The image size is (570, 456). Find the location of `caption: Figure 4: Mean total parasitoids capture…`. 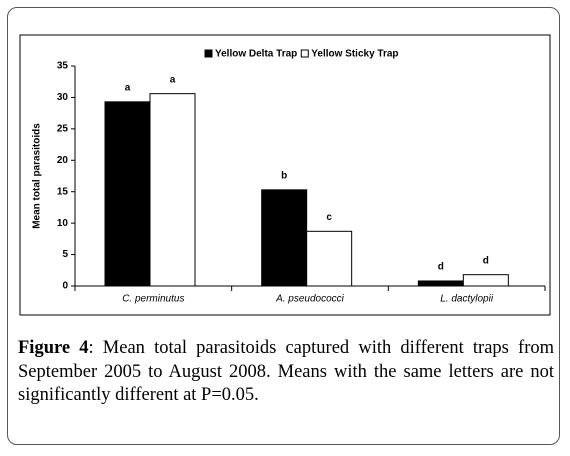

caption: Figure 4: Mean total parasitoids capture… is located at coordinates (286, 372).